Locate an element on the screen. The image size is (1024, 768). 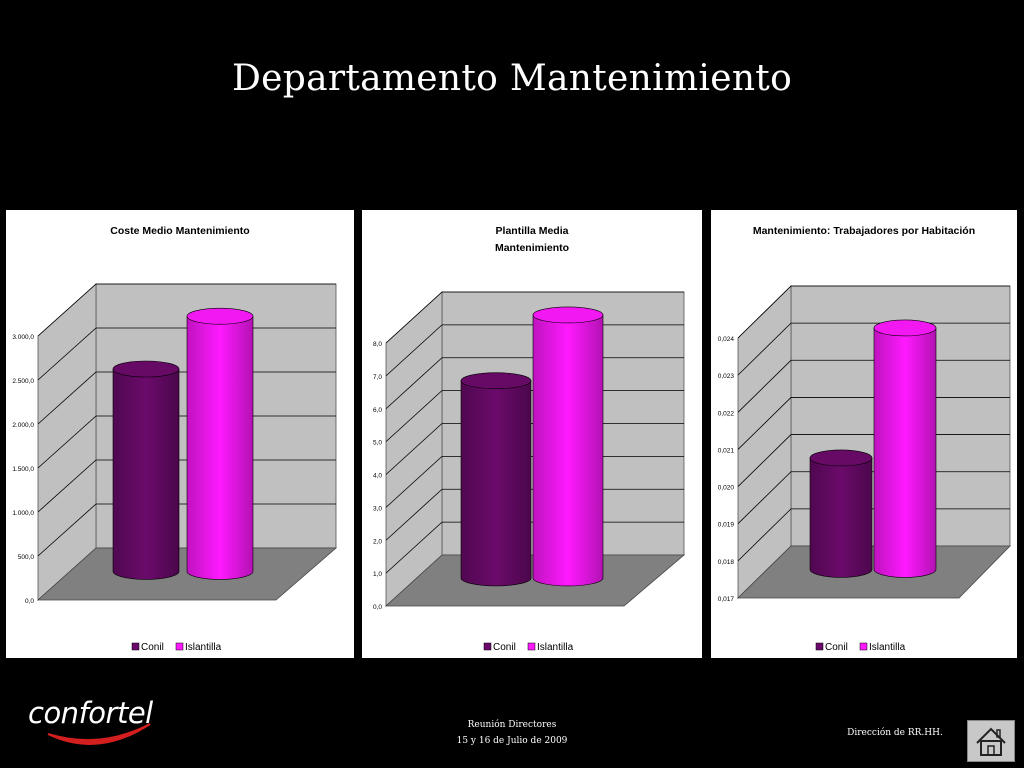
y-tick-label: 0,023 is located at coordinates (726, 376).